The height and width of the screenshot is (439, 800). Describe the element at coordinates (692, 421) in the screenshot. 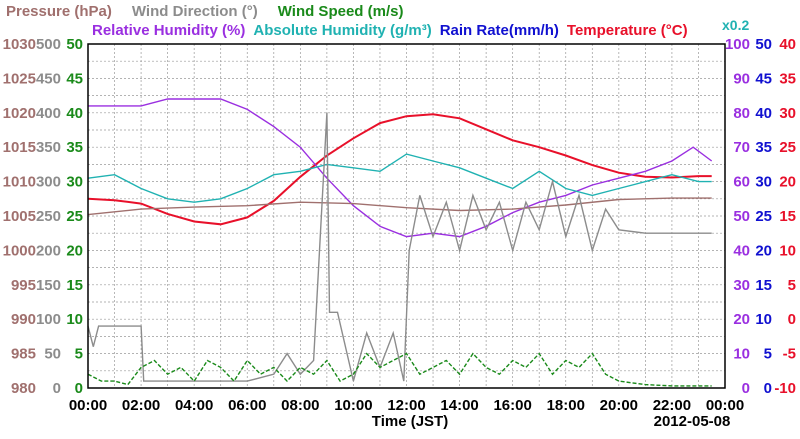

I see `date-label: 2012-05-08` at that location.